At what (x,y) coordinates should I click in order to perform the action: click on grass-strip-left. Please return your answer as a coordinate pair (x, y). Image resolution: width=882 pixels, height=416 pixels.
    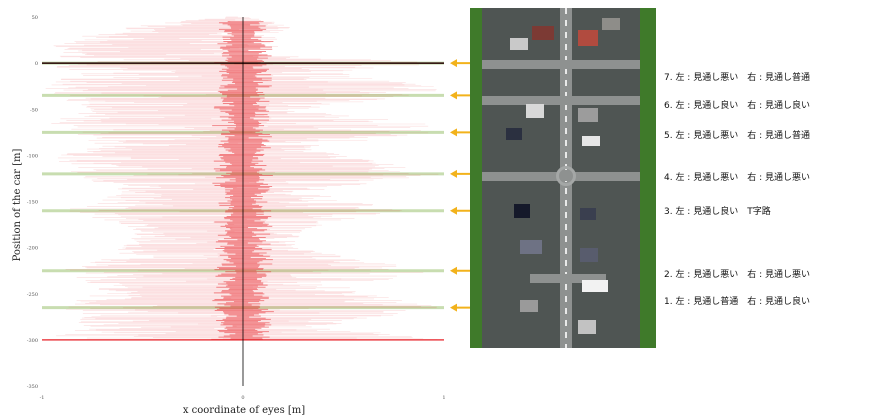
    Looking at the image, I should click on (476, 178).